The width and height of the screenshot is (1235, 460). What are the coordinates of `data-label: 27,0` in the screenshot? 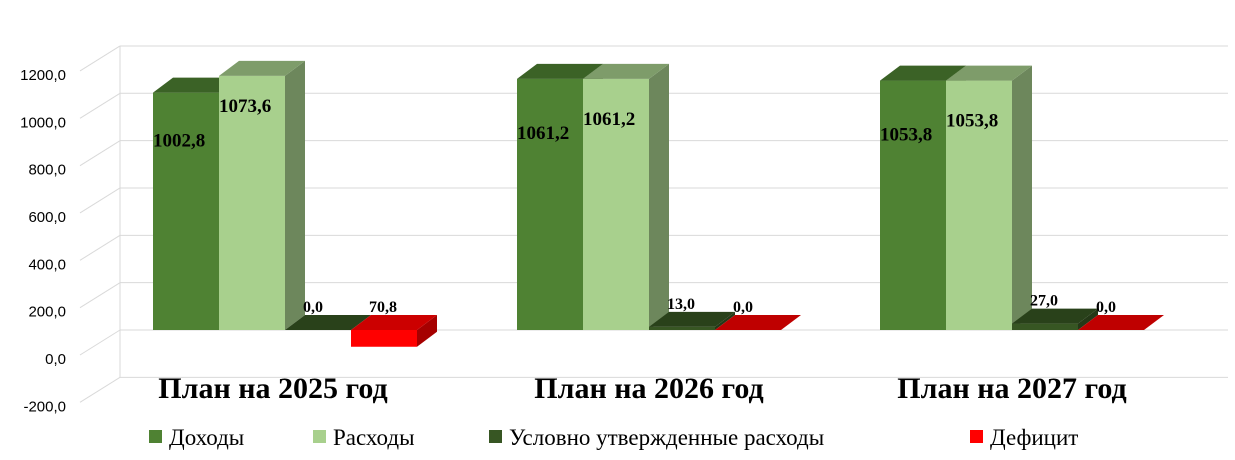 It's located at (1044, 301).